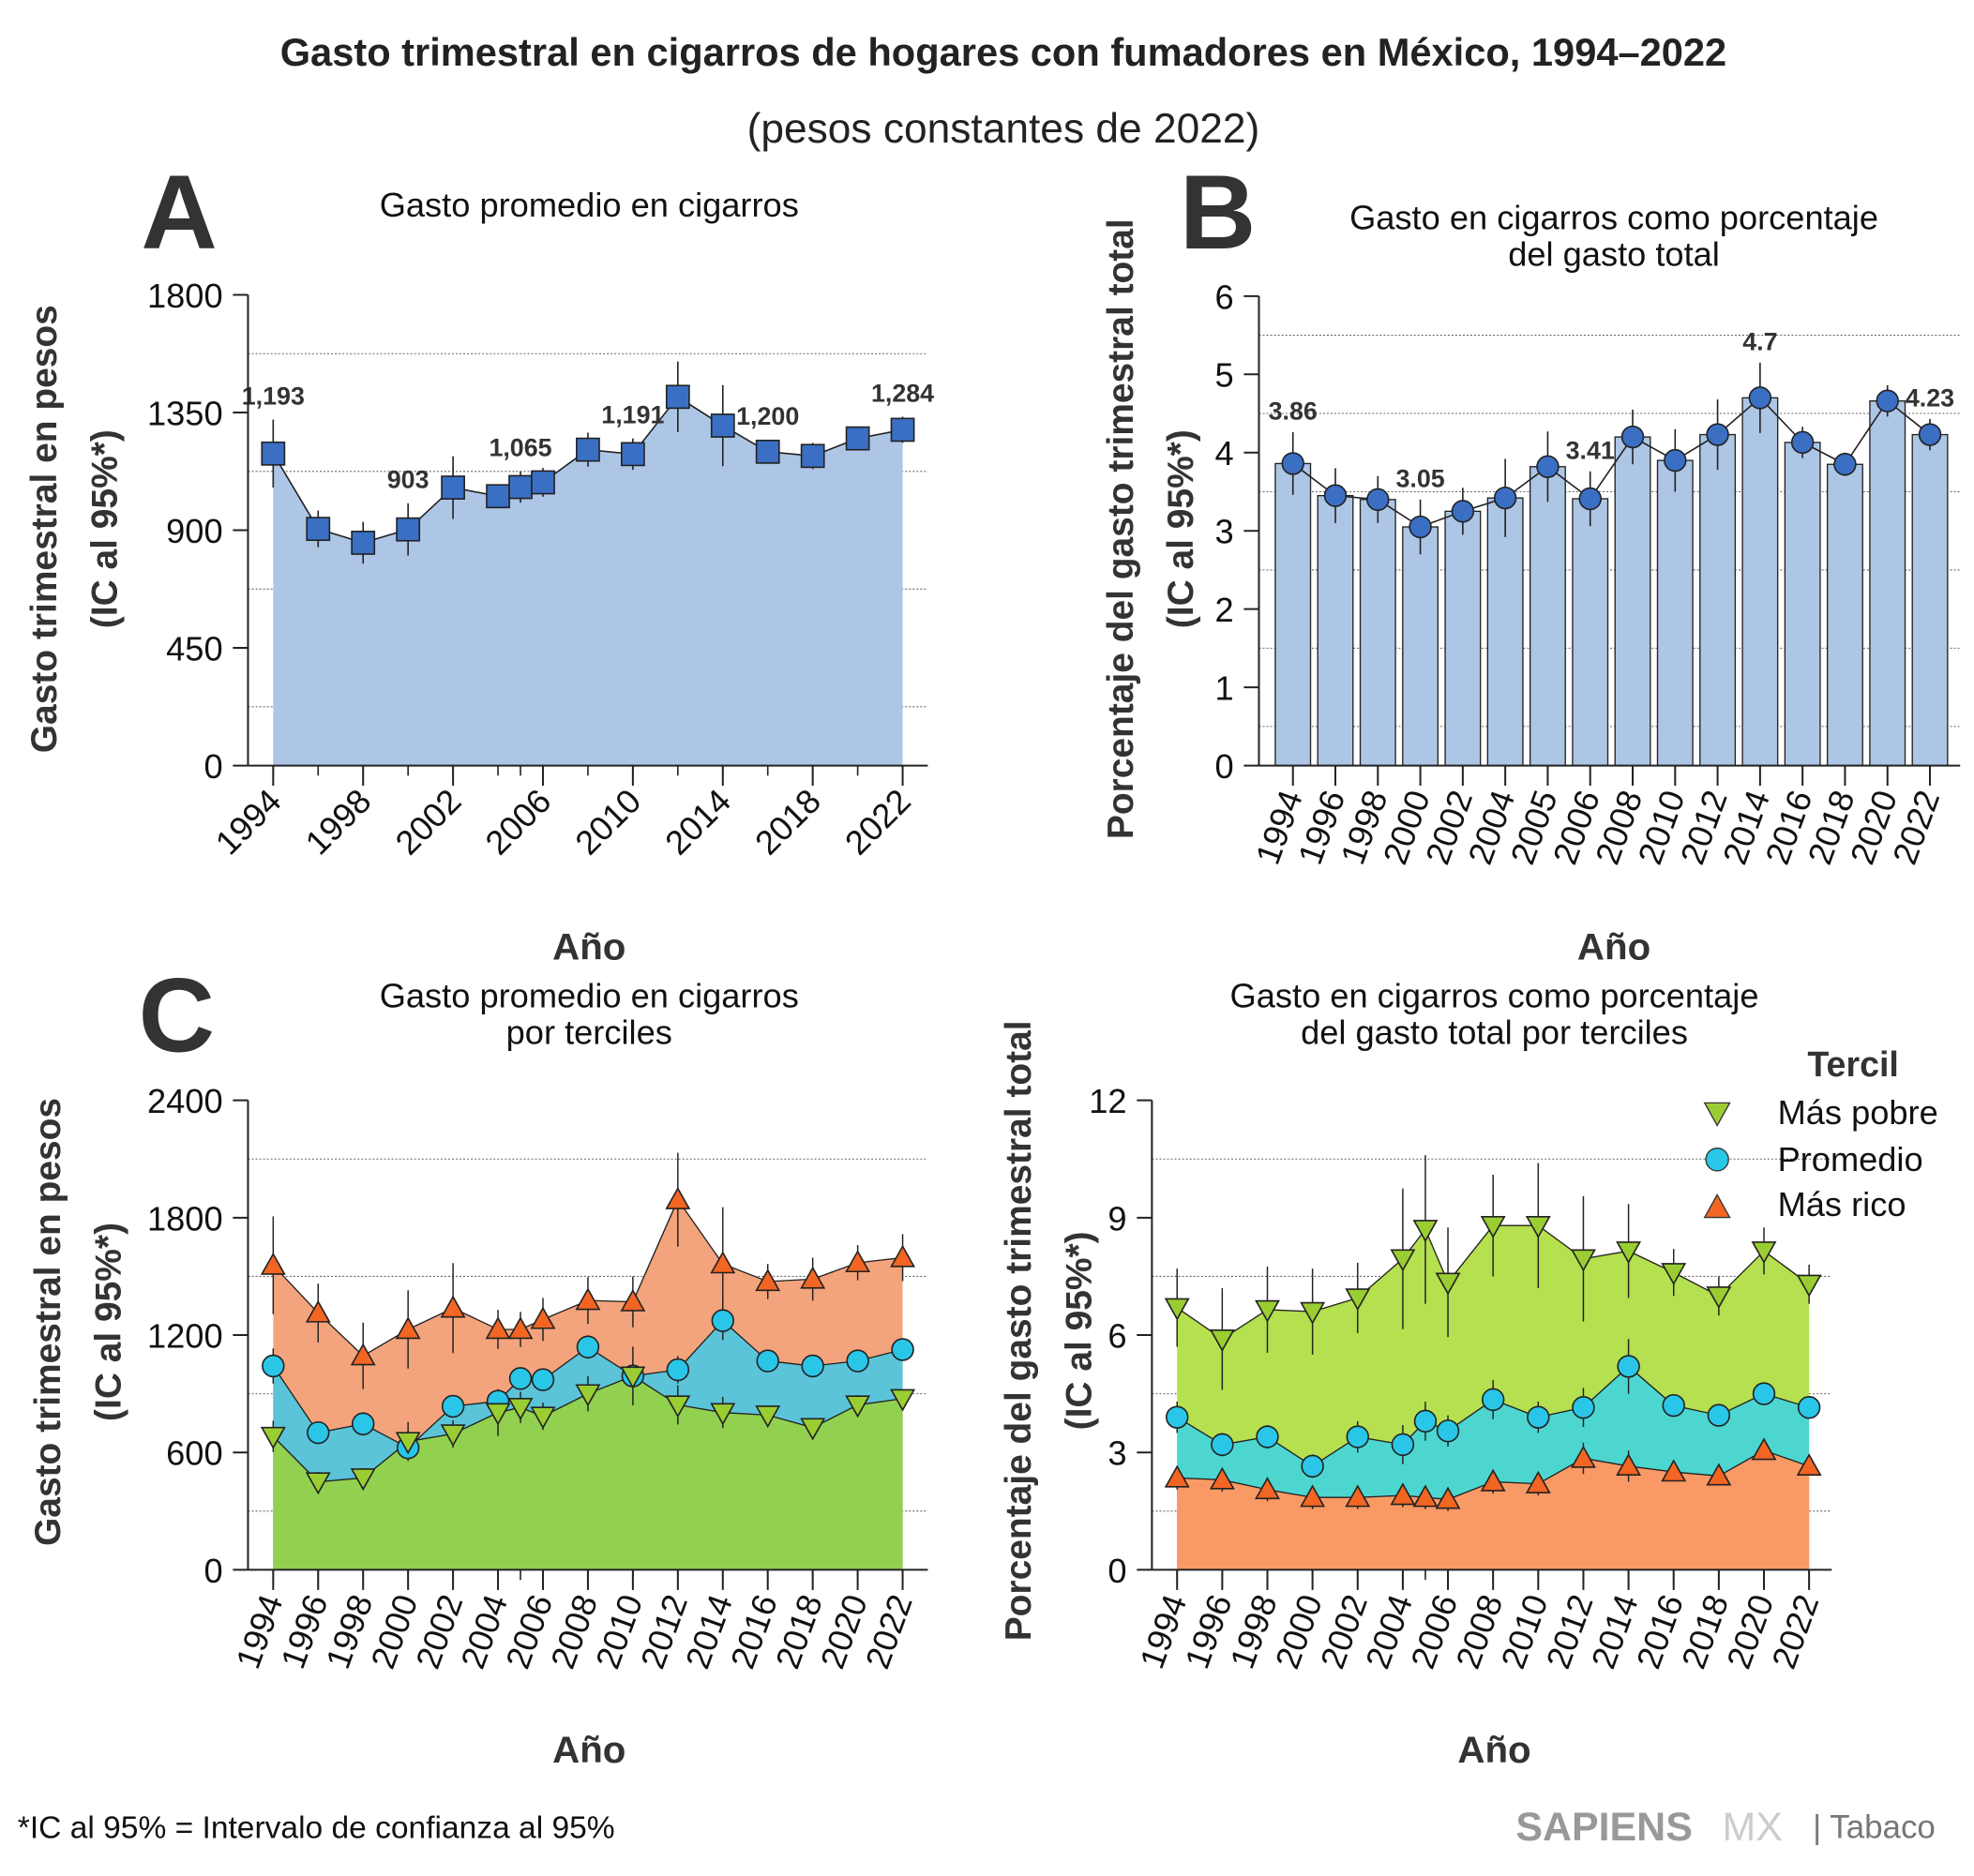  Describe the element at coordinates (1717, 1206) in the screenshot. I see `legend-marker-rich` at that location.